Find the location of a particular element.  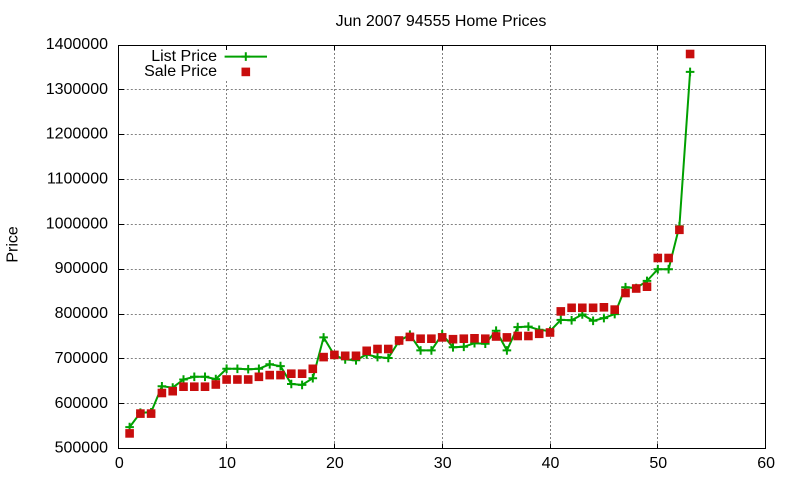

svg-text: 1200000 is located at coordinates (77, 134).